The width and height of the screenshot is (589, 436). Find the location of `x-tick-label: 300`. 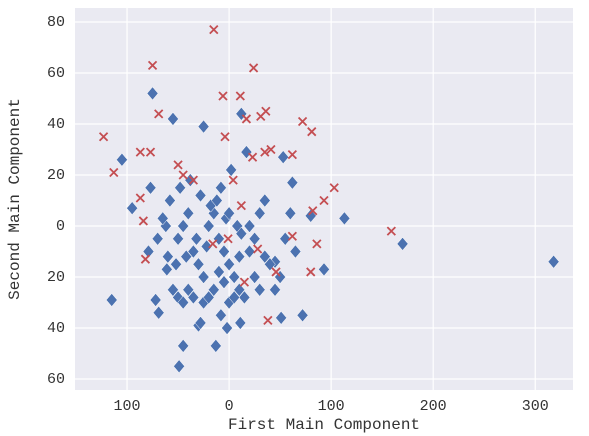

x-tick-label: 300 is located at coordinates (535, 406).